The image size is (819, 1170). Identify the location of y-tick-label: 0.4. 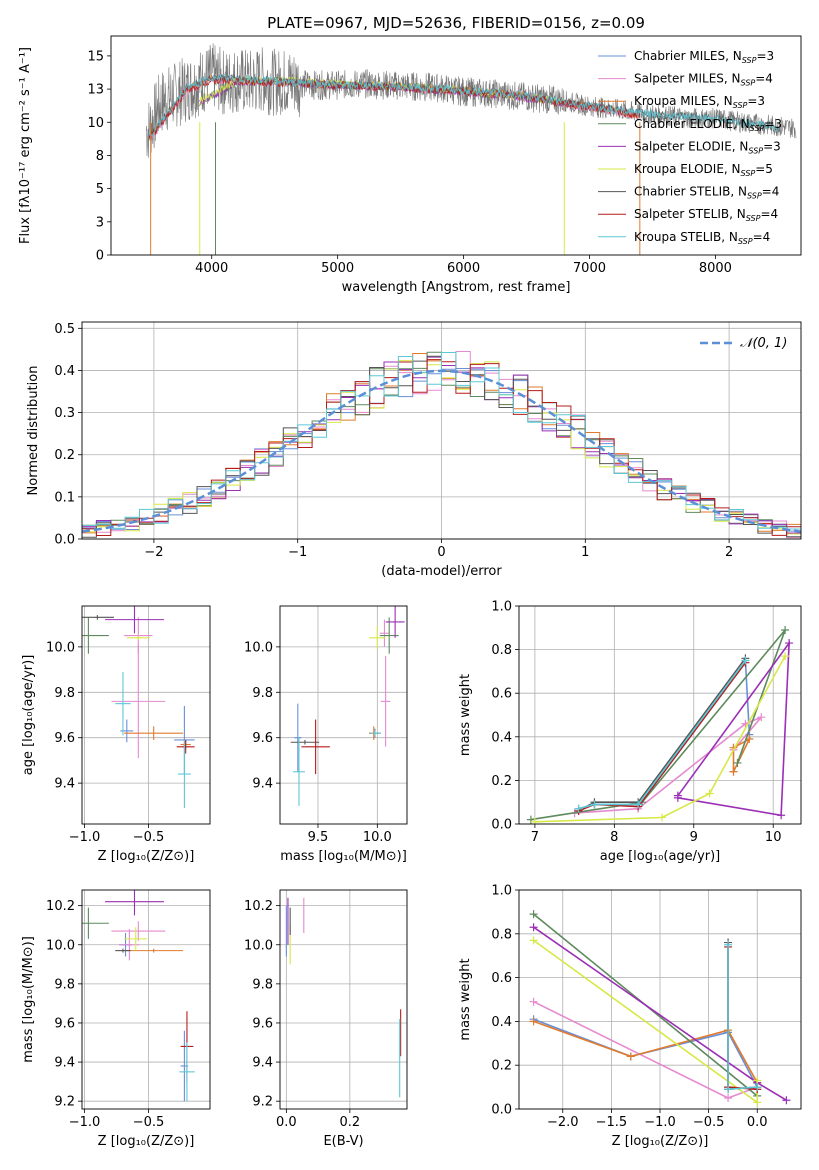
(501, 737).